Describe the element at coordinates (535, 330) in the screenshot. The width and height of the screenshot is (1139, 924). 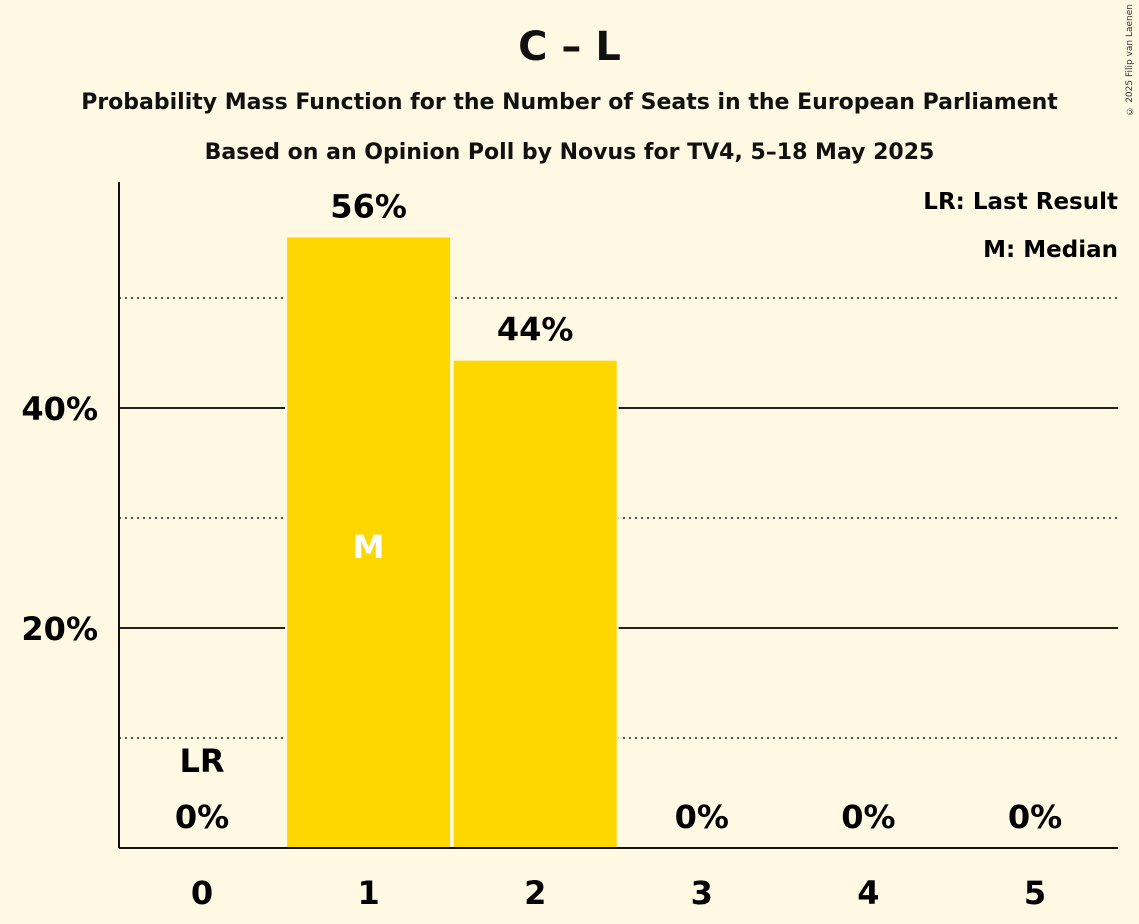
I see `data-label: 44%` at that location.